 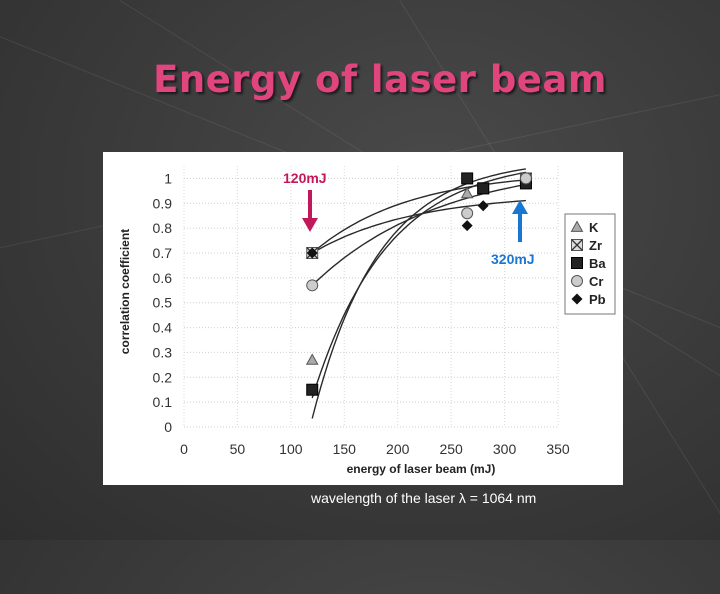 I want to click on annotation-320mj: 320mJ, so click(x=513, y=259).